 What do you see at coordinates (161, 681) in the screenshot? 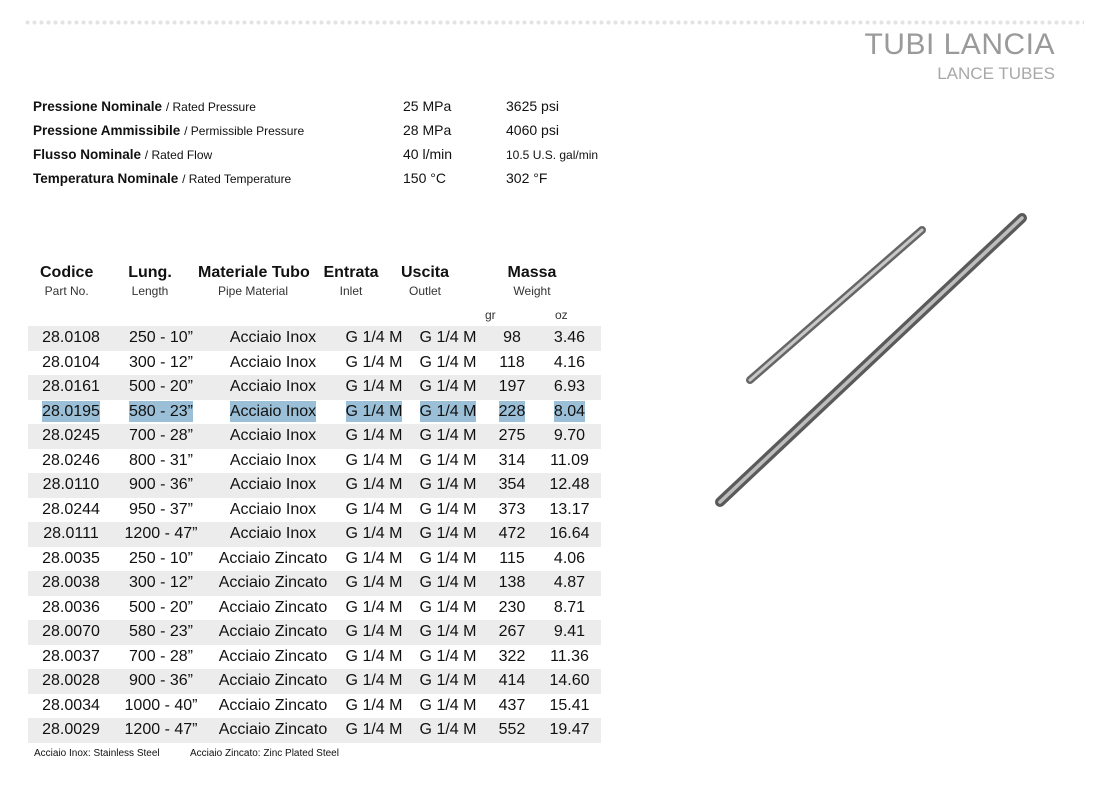
I see `cell-length: 900 - 36”` at bounding box center [161, 681].